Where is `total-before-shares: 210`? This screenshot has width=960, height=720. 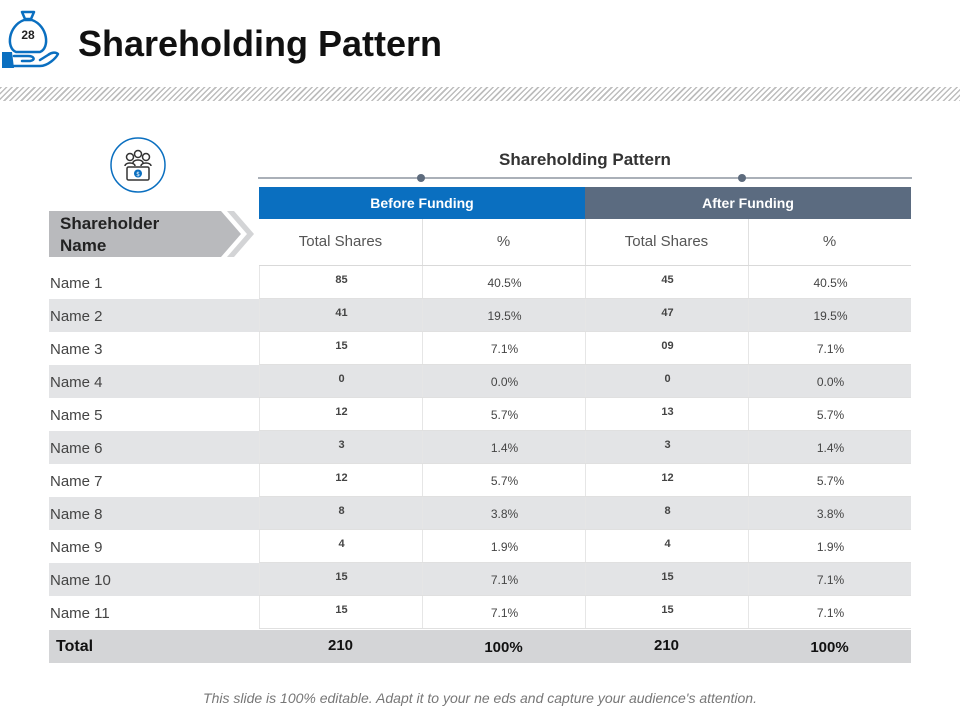
total-before-shares: 210 is located at coordinates (340, 645).